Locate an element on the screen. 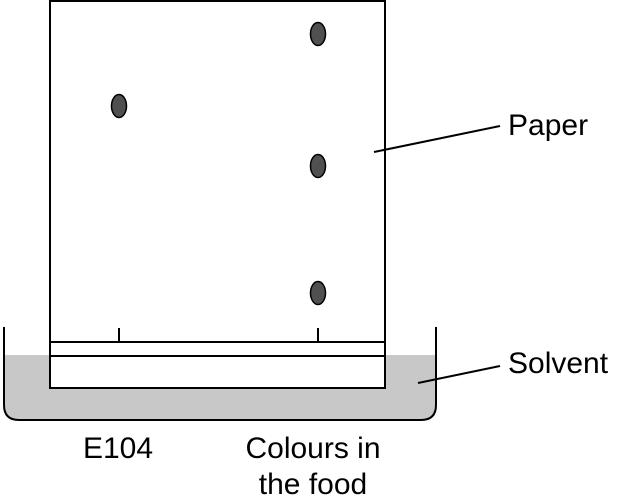 This screenshot has height=500, width=628. paper-label: Paper is located at coordinates (548, 125).